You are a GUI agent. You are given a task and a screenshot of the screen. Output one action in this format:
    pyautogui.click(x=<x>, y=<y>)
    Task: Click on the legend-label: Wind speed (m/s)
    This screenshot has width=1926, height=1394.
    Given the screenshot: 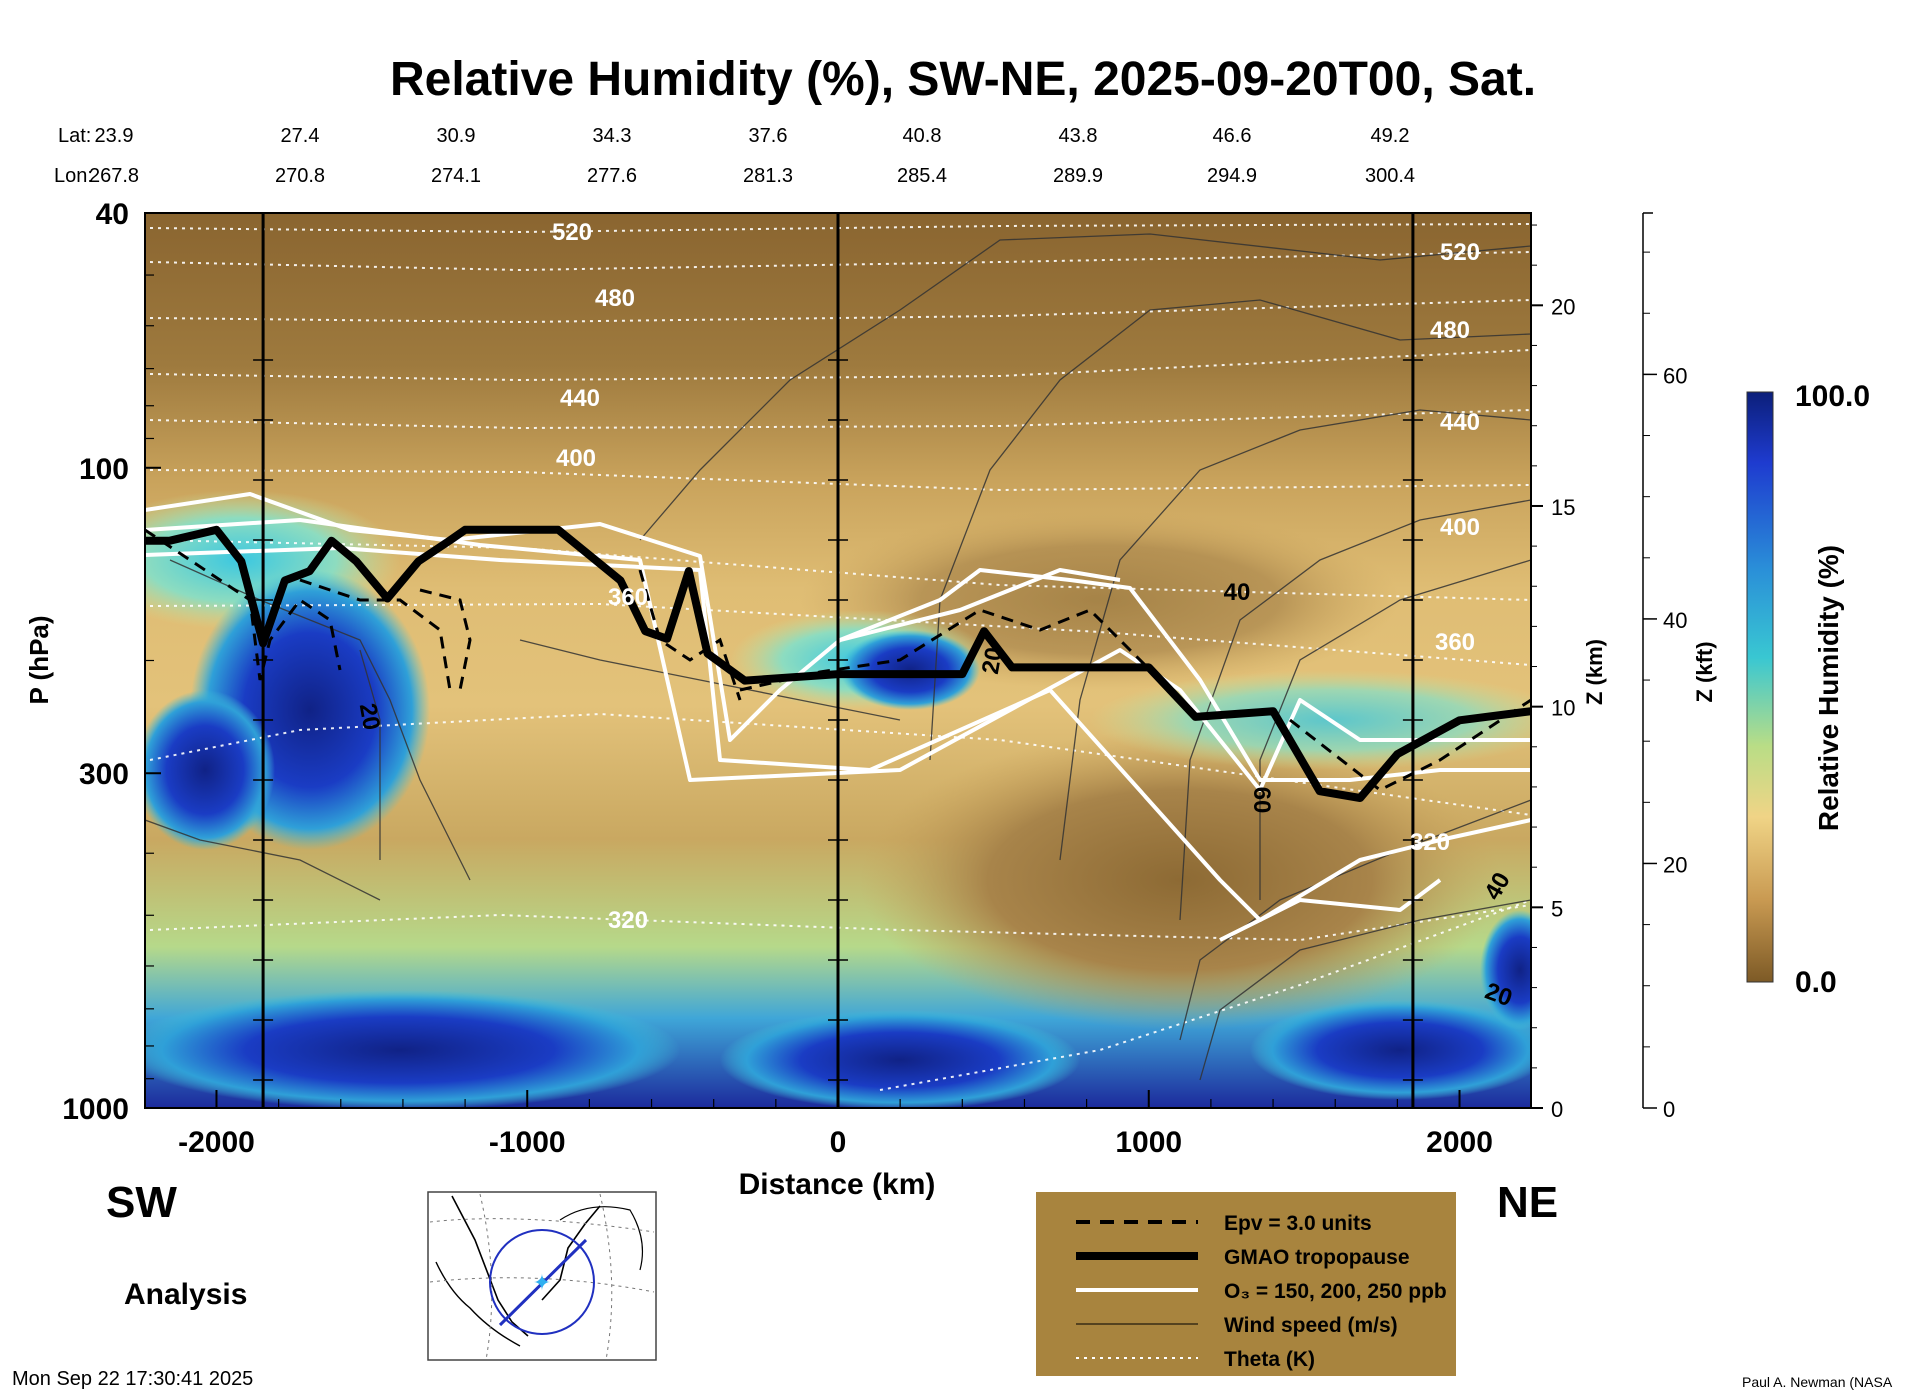 What is the action you would take?
    pyautogui.click(x=1311, y=1325)
    